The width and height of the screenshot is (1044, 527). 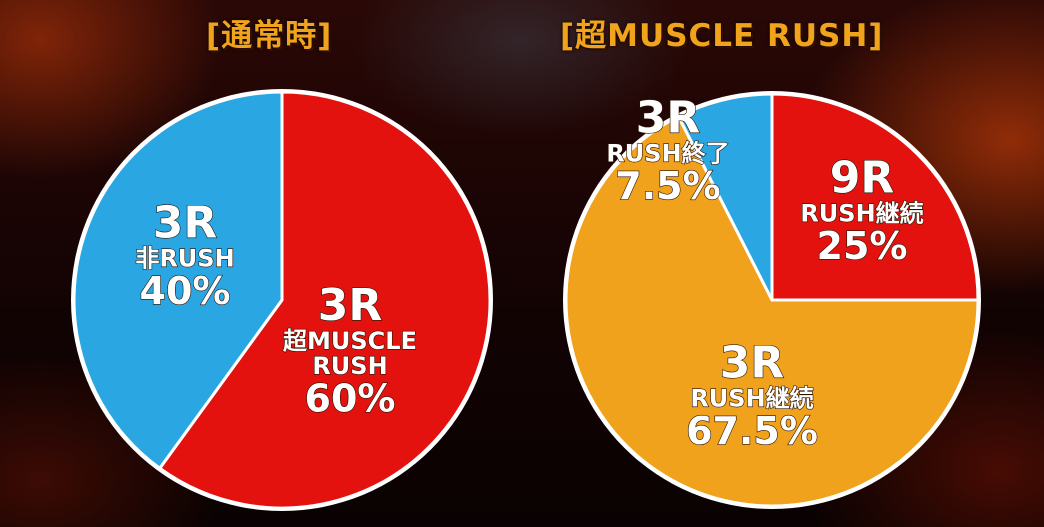 What do you see at coordinates (350, 398) in the screenshot?
I see `slice-value-label: 60%` at bounding box center [350, 398].